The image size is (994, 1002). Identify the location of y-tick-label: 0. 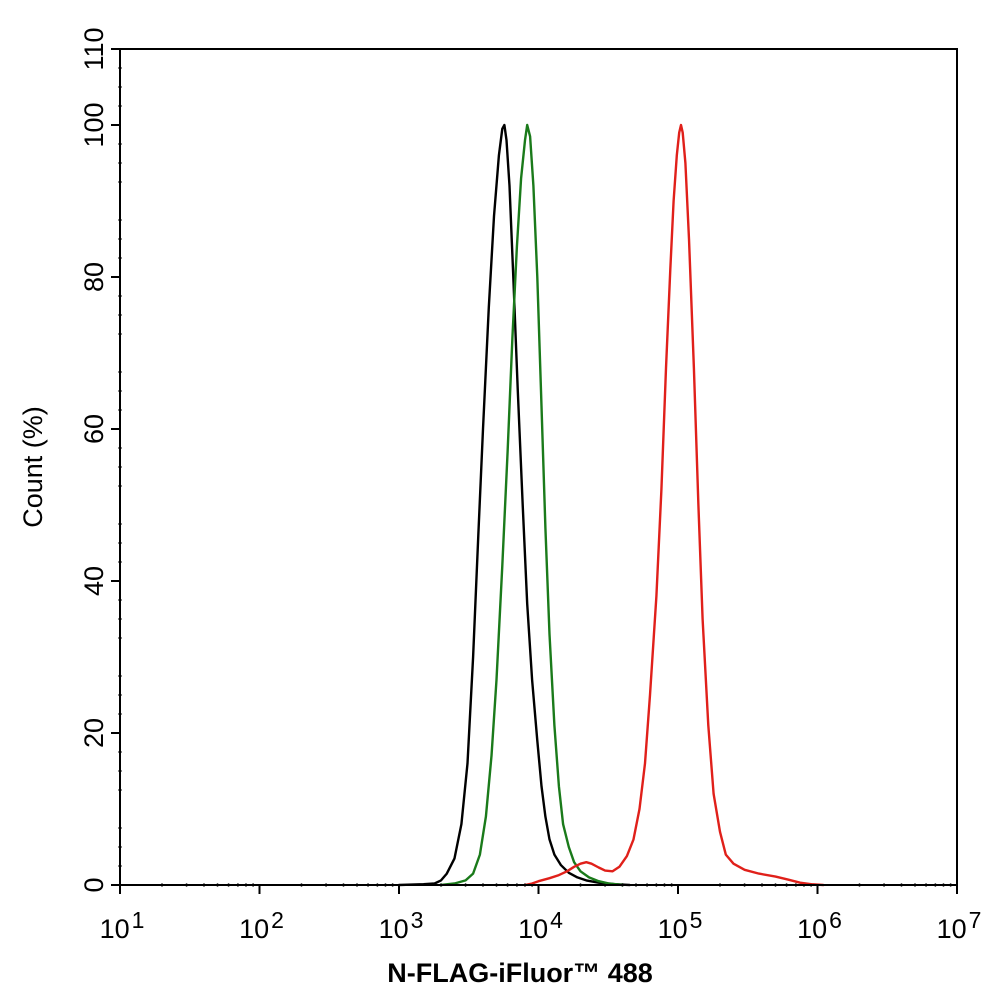
(94, 884).